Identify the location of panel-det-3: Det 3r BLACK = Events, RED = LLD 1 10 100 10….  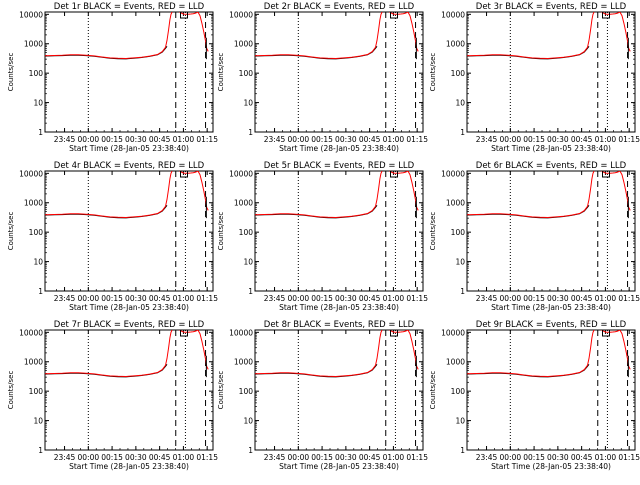
(534, 77).